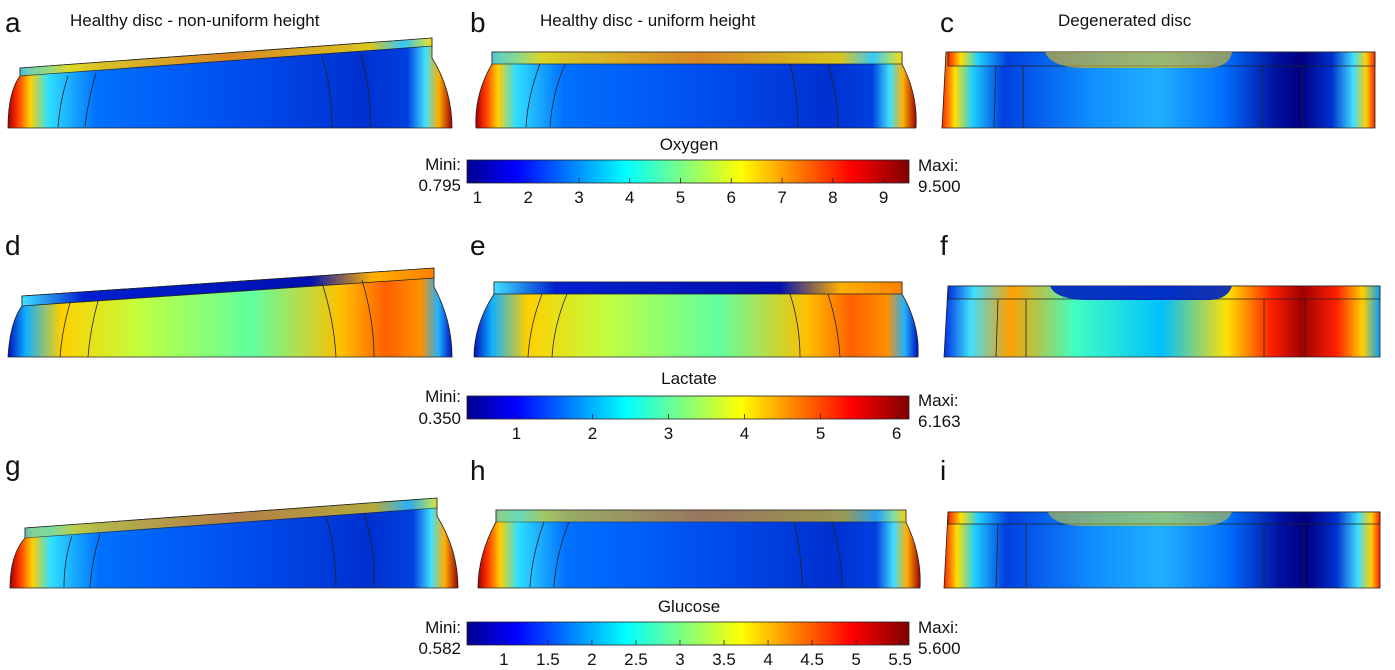  I want to click on min-value-oxygen: 0.795, so click(439, 185).